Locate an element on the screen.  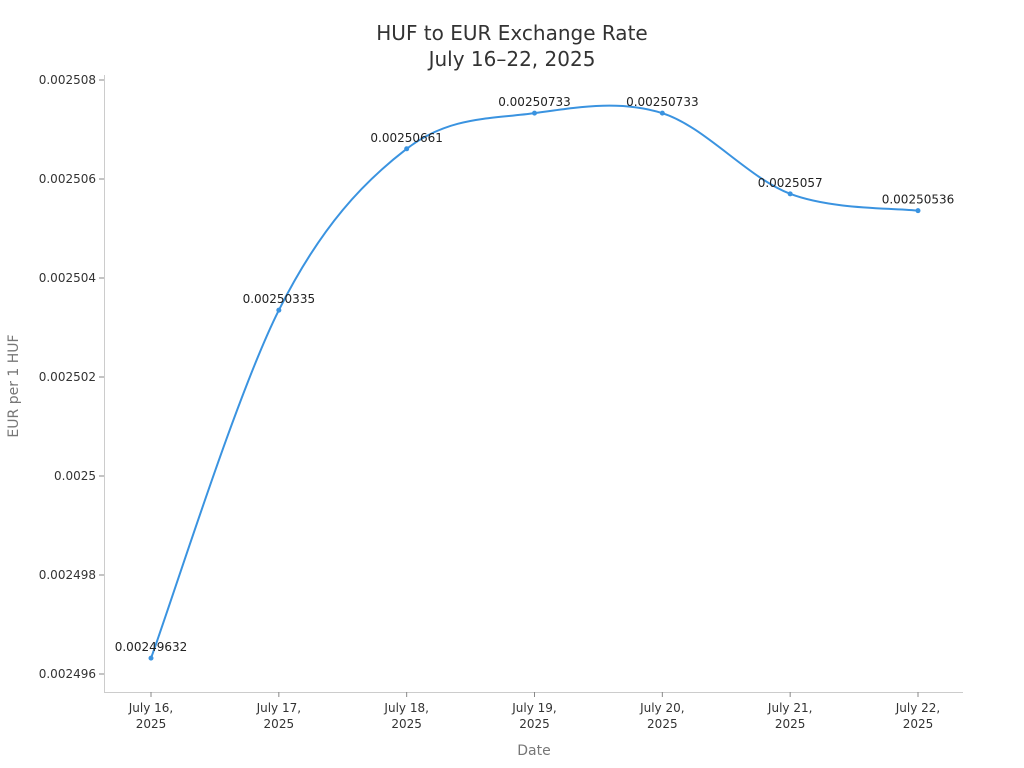
y-tick-label: 0.002508 is located at coordinates (67, 80).